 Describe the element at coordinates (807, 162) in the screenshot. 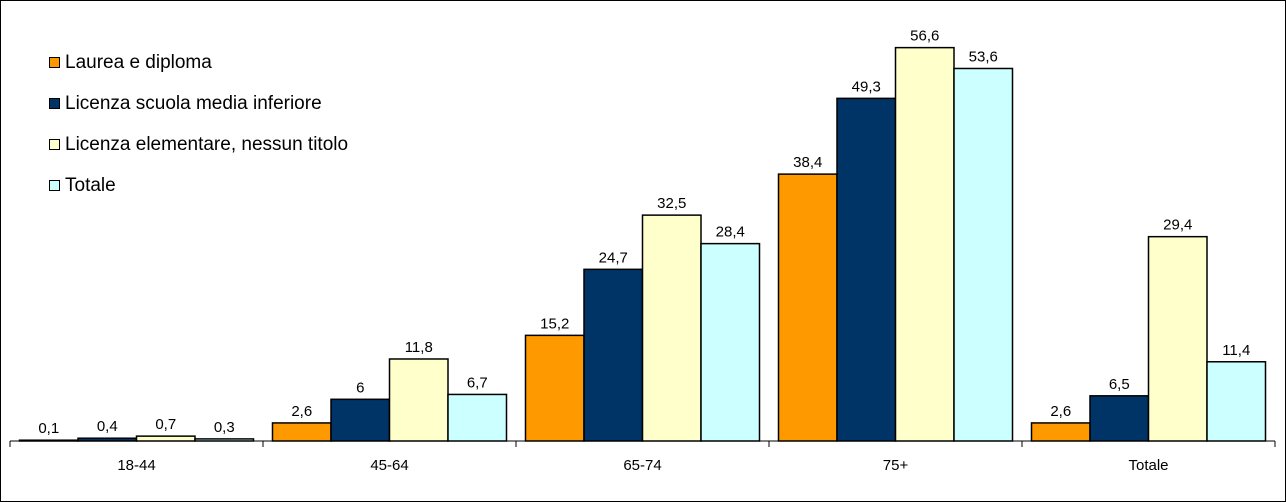

I see `value-label-75-series-0: 38,4` at that location.